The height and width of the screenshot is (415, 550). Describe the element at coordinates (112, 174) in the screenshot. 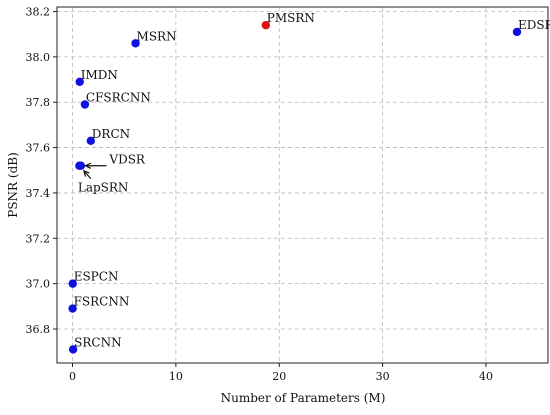

I see `annotation-layer: VDSR LapSRN` at that location.